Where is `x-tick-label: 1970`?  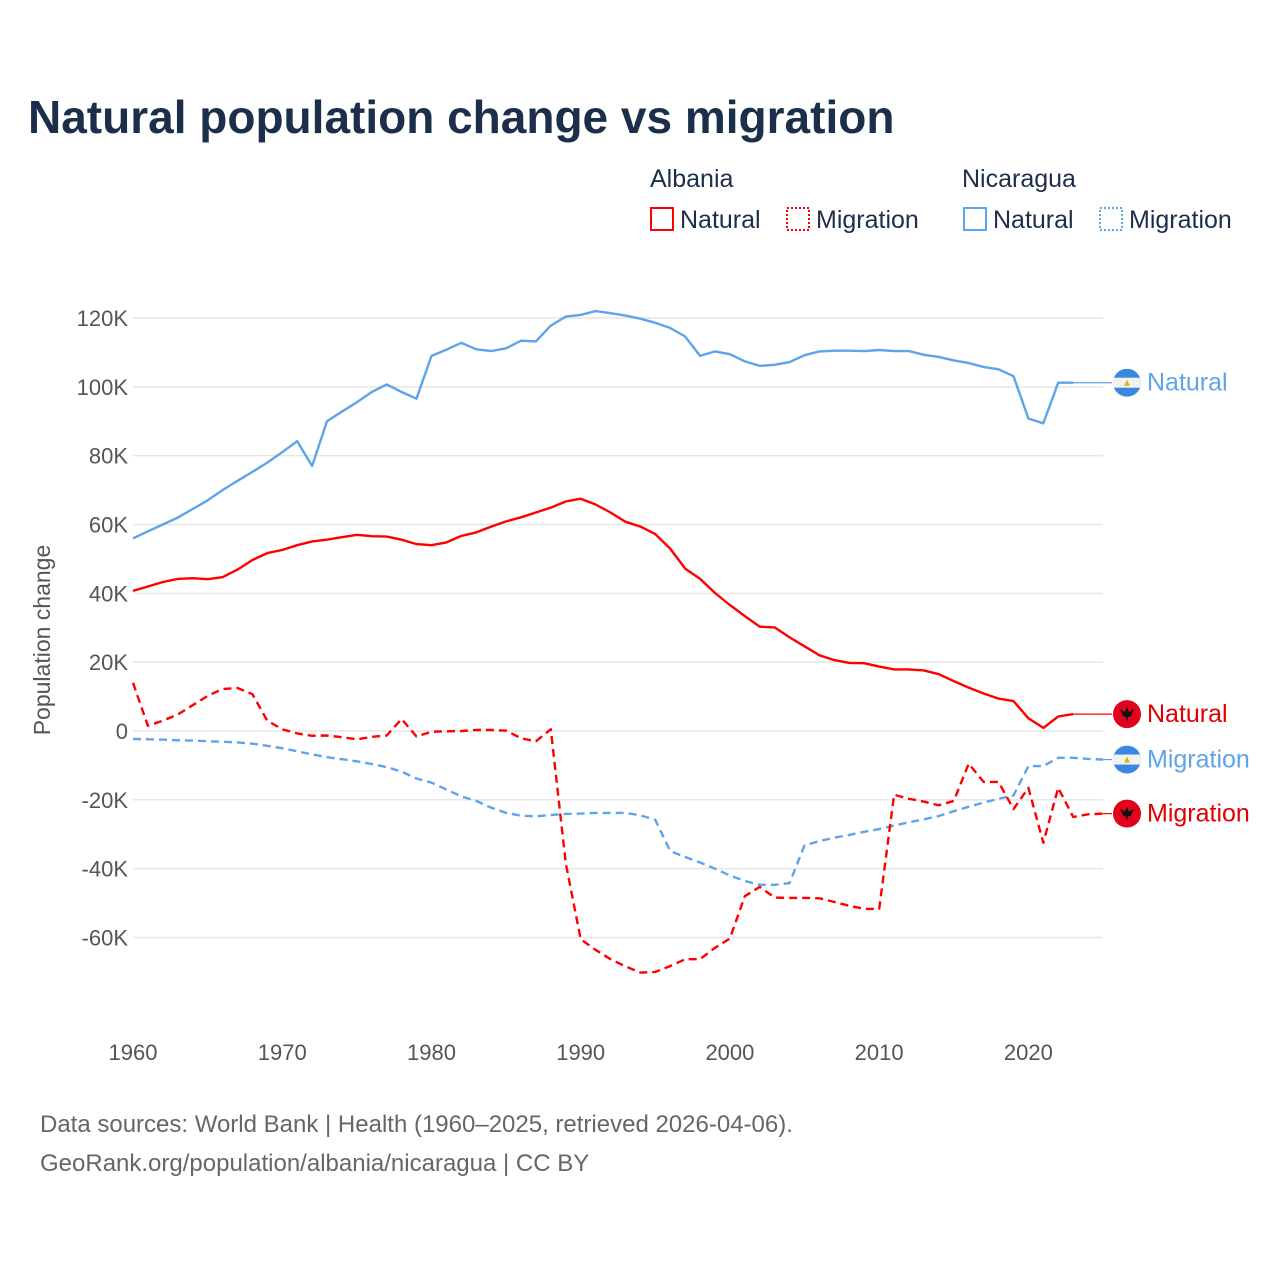
x-tick-label: 1970 is located at coordinates (282, 1052).